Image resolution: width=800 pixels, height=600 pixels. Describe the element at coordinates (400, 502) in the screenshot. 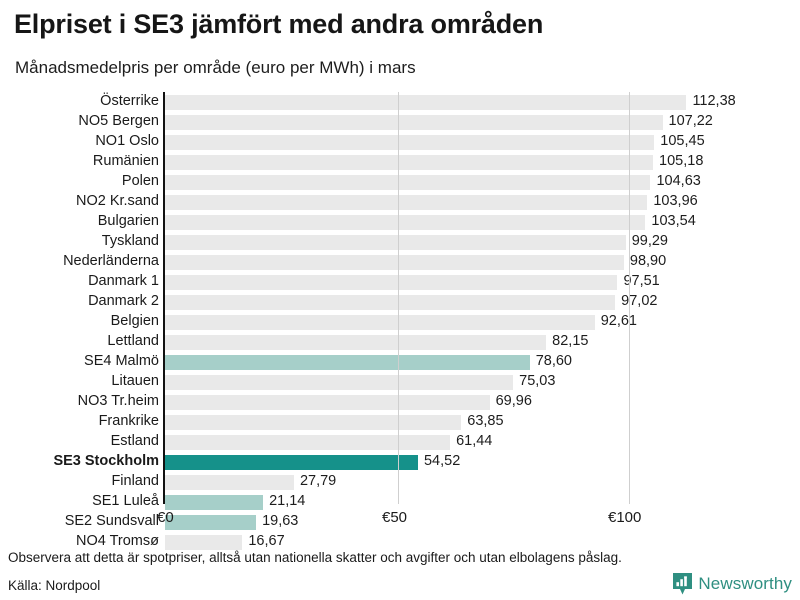

I see `bar-row: SE1 Luleå 21,14` at that location.